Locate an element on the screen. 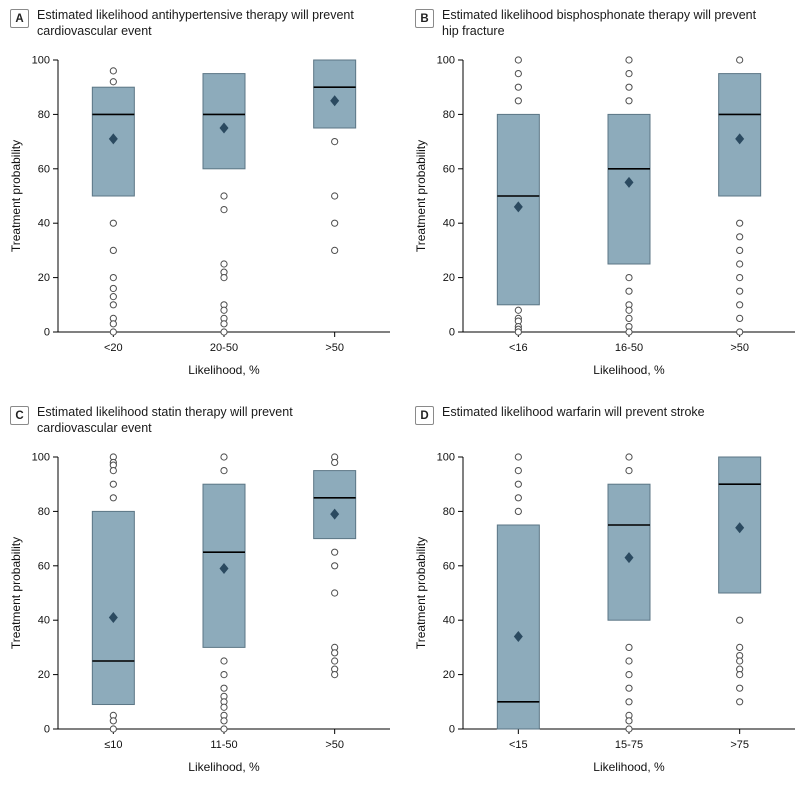 This screenshot has height=795, width=810. x-tick-label: <16 is located at coordinates (518, 348).